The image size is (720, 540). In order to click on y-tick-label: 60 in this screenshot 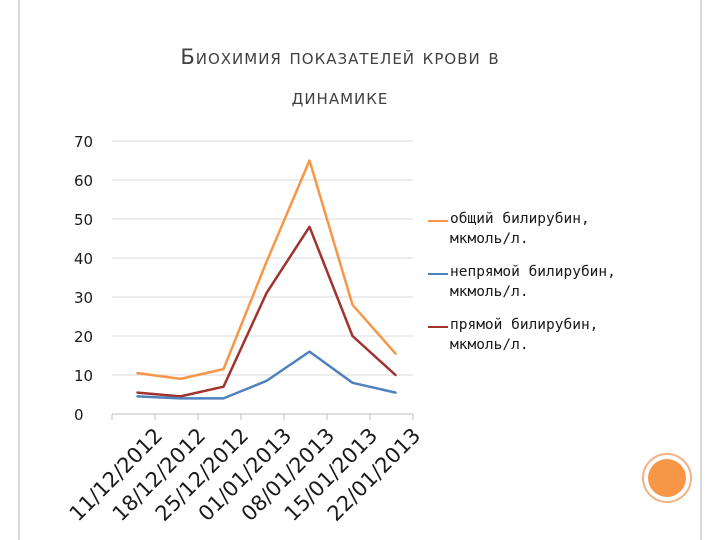, I will do `click(83, 181)`.